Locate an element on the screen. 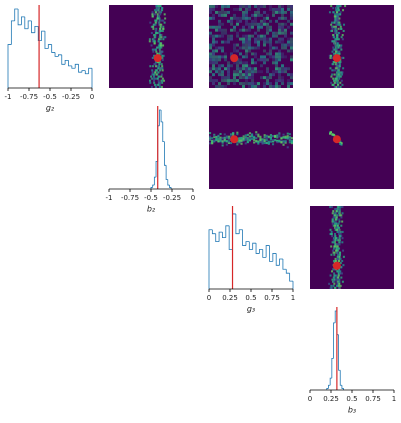 This screenshot has height=423, width=401. x-axis-label: g₃ is located at coordinates (251, 309).